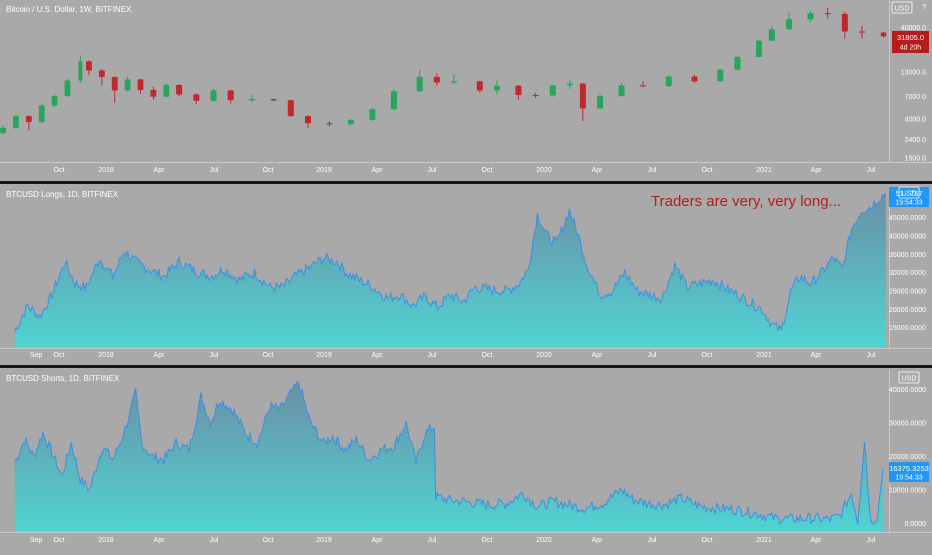 Image resolution: width=932 pixels, height=555 pixels. I want to click on longs-last-value: 51...757, so click(908, 193).